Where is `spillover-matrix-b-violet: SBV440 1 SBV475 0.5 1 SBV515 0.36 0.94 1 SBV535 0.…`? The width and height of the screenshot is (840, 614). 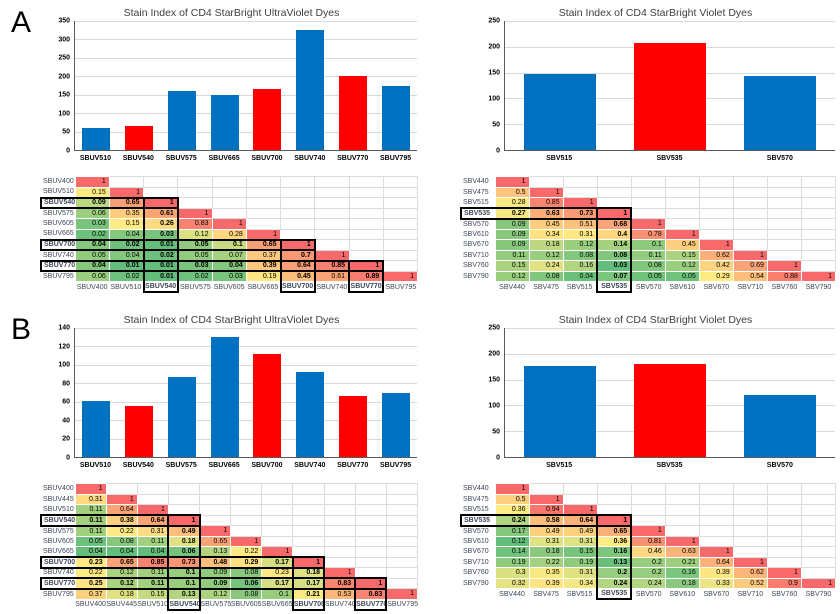
spillover-matrix-b-violet: SBV440 1 SBV475 0.5 1 SBV515 0.36 0.94 1 SBV535 0.… is located at coordinates (648, 541).